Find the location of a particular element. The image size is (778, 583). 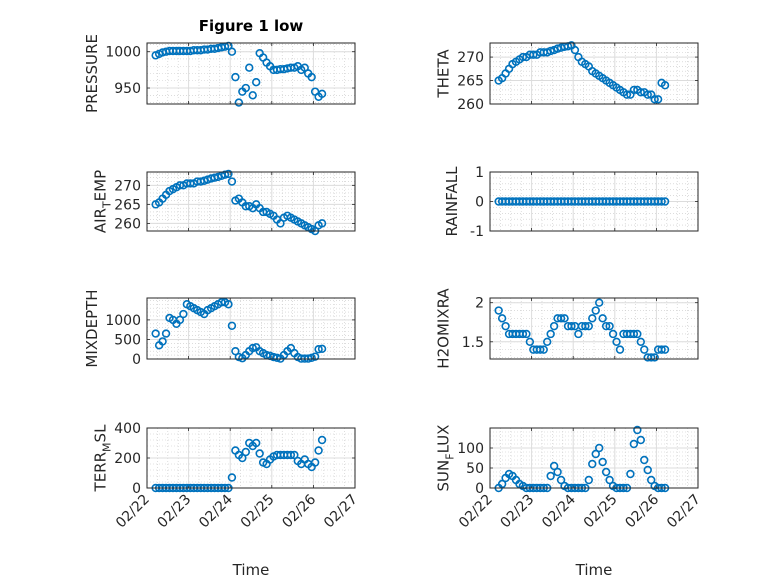

y-axis-label: H2OMIXRA is located at coordinates (444, 328).